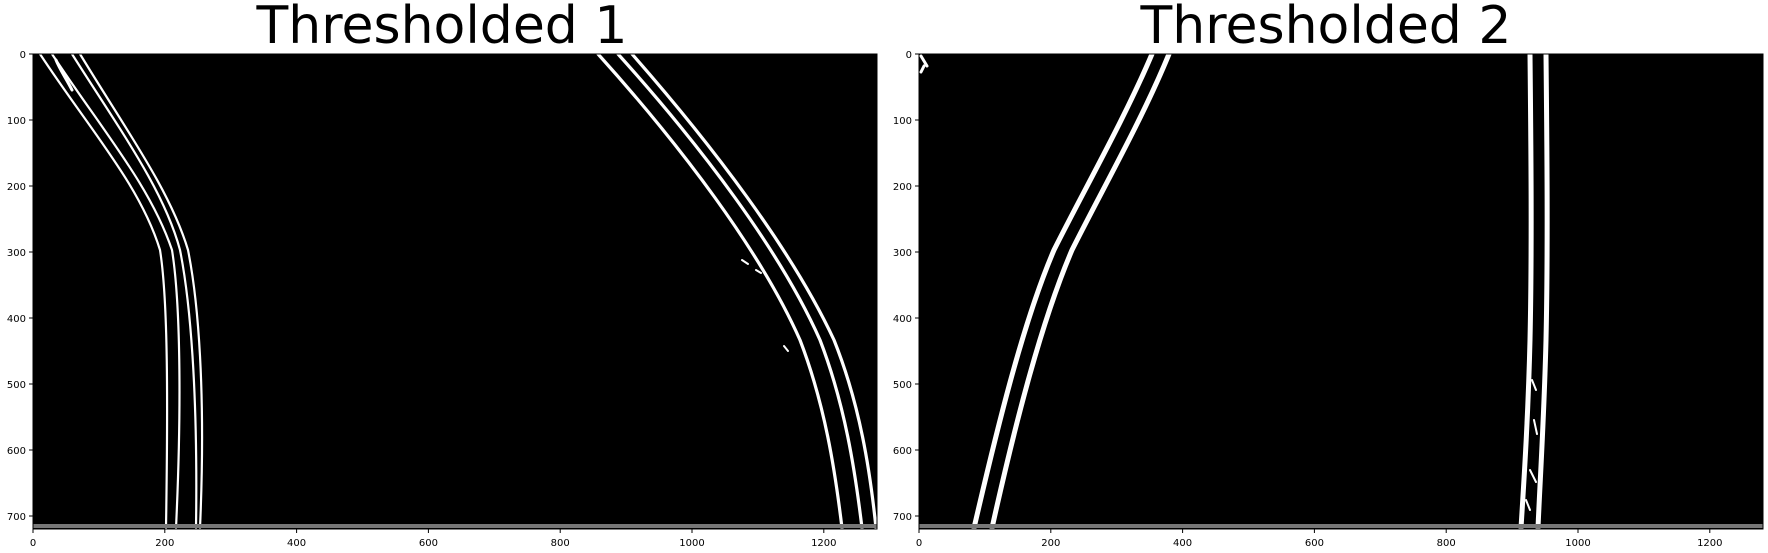  What do you see at coordinates (442, 28) in the screenshot?
I see `panel-title: Thresholded 1` at bounding box center [442, 28].